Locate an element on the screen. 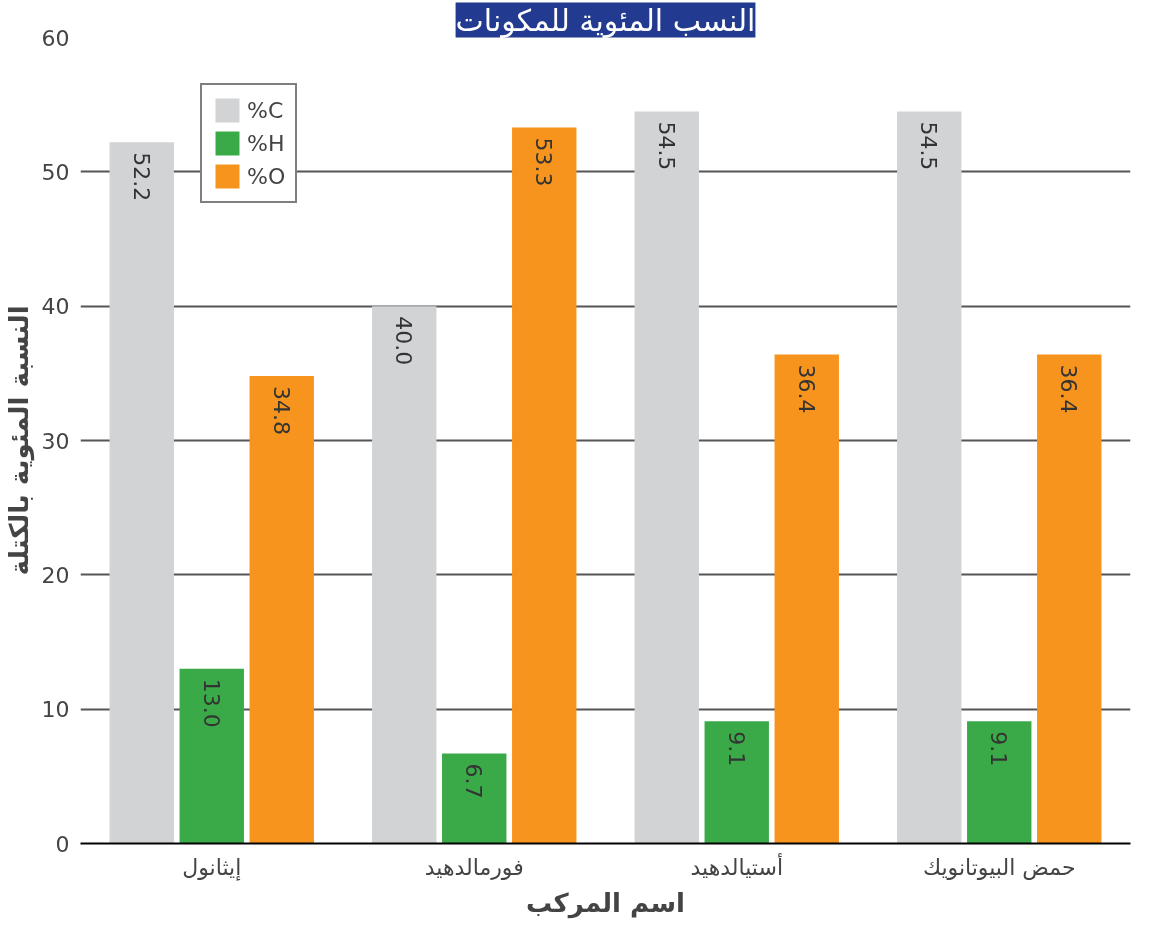 The height and width of the screenshot is (938, 1153). y-tick-label: 60 is located at coordinates (55, 38).